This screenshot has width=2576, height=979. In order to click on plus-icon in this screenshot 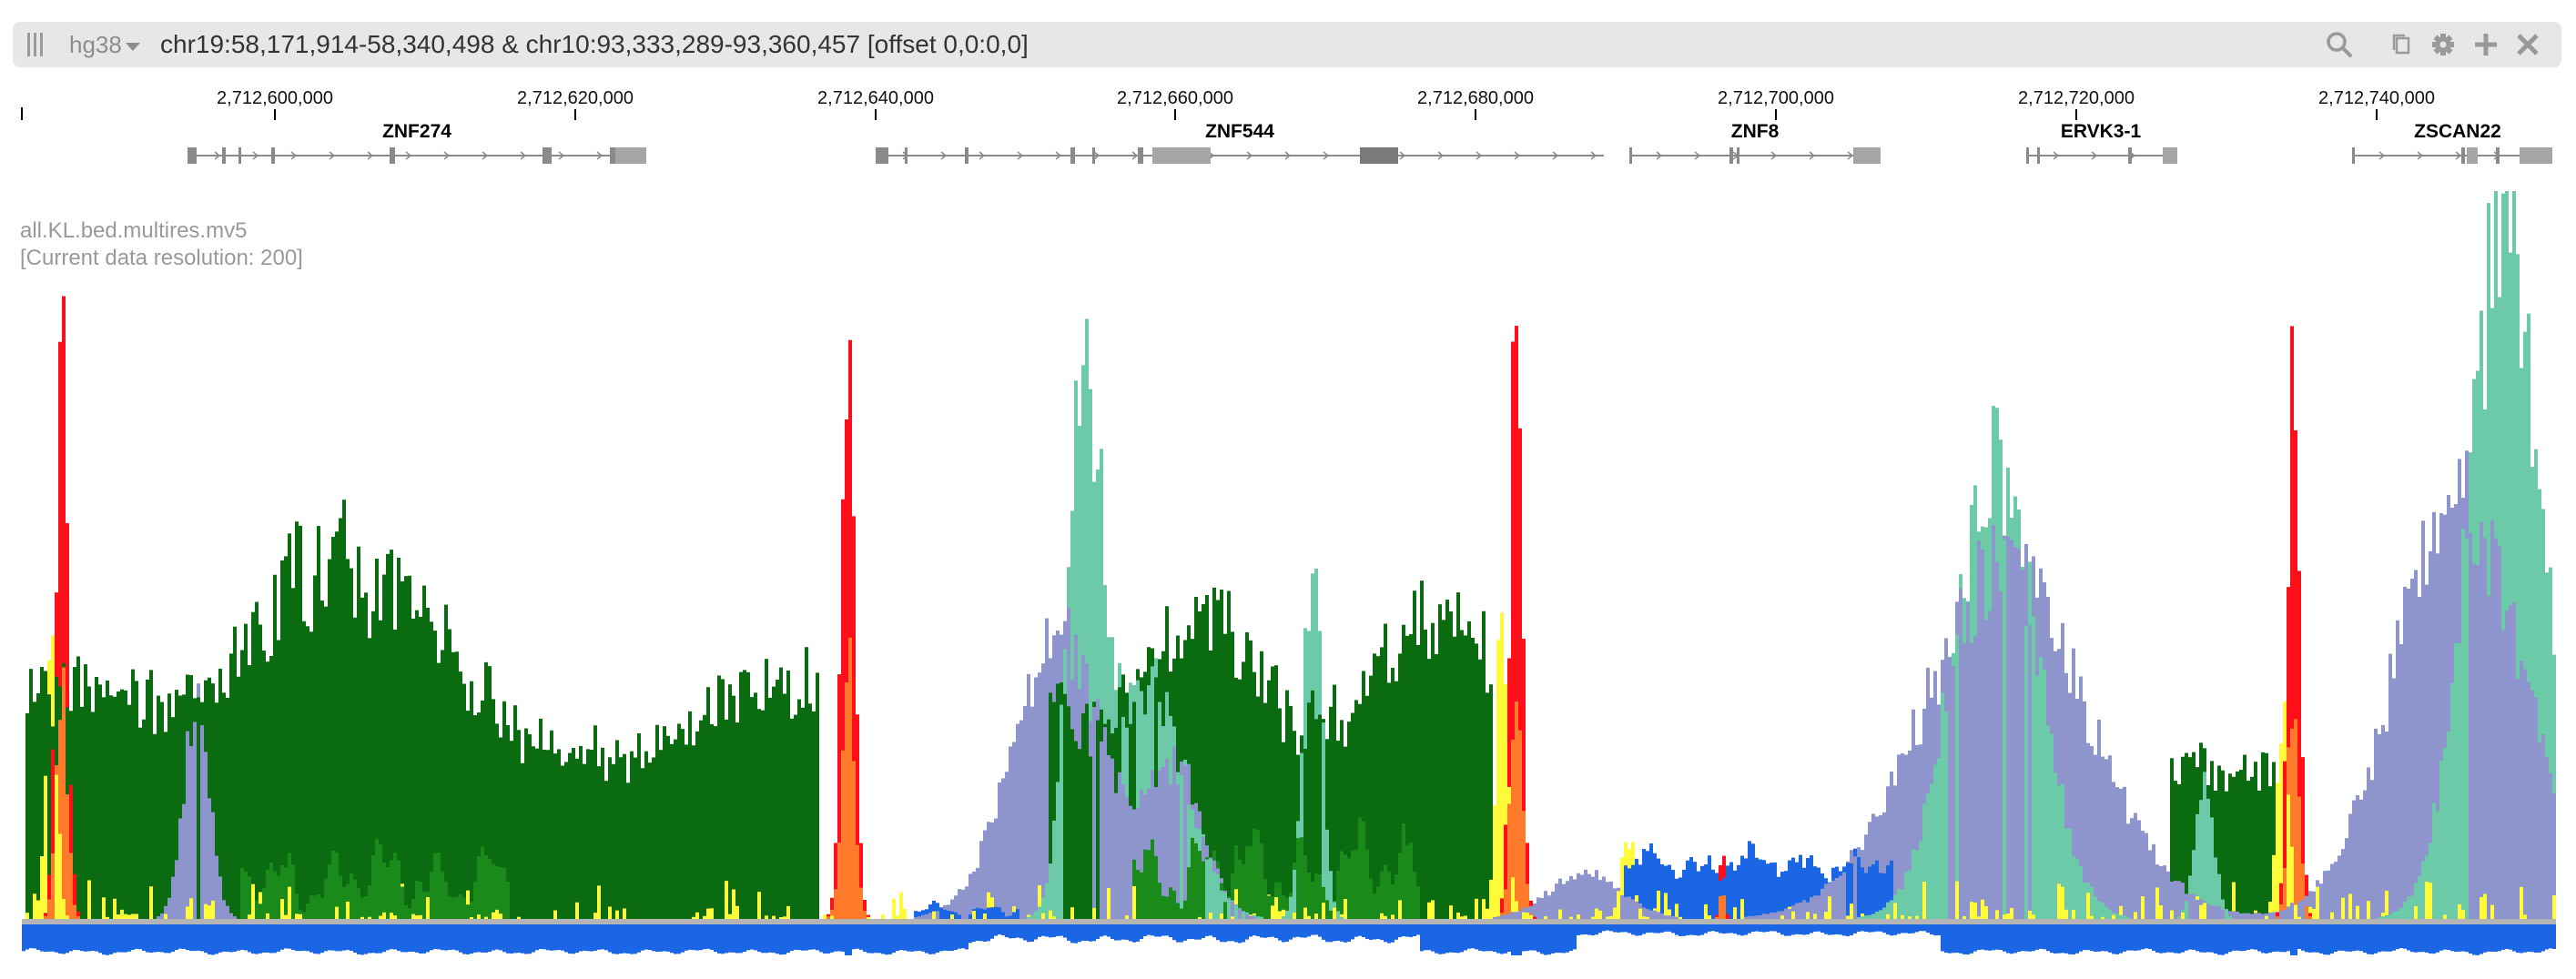, I will do `click(2486, 44)`.